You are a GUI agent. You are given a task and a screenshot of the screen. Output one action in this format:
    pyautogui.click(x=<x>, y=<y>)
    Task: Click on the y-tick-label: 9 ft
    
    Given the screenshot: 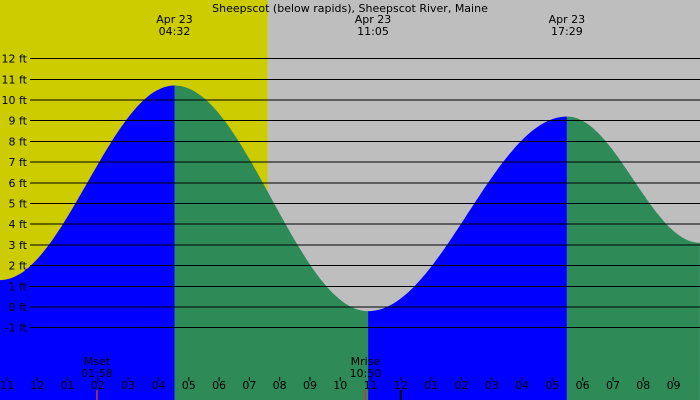 What is the action you would take?
    pyautogui.click(x=18, y=121)
    